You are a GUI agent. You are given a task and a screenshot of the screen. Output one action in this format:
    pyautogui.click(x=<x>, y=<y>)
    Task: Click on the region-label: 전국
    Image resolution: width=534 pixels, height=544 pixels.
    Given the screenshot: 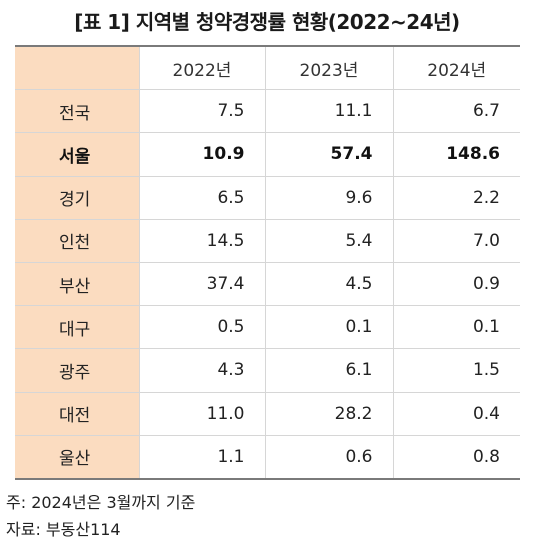 What is the action you would take?
    pyautogui.click(x=77, y=111)
    